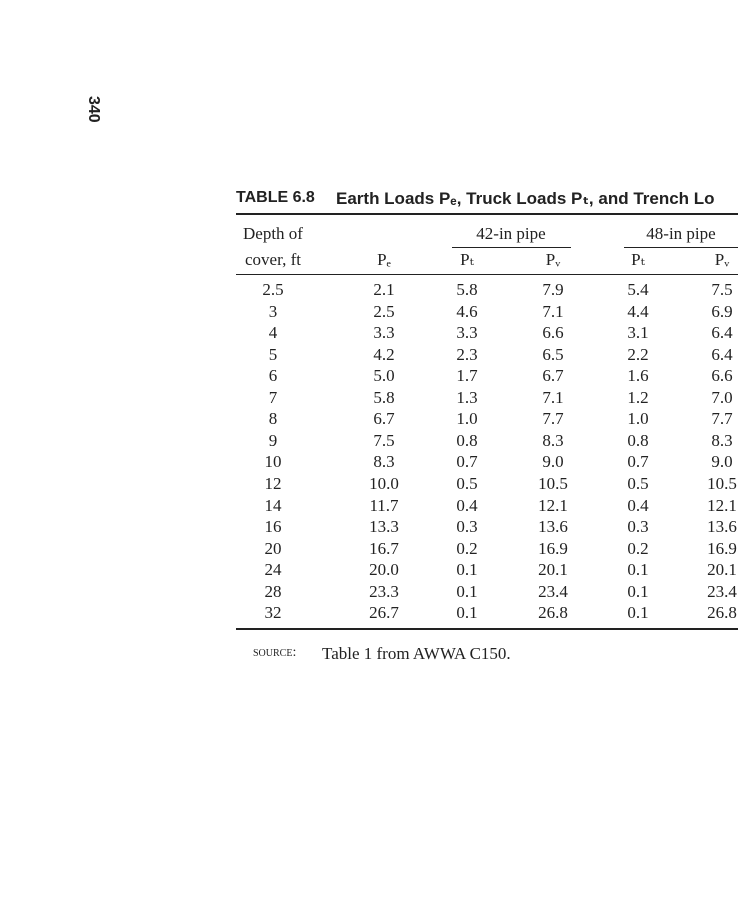 This screenshot has width=738, height=900. Describe the element at coordinates (553, 289) in the screenshot. I see `table-cell: 7.9` at that location.